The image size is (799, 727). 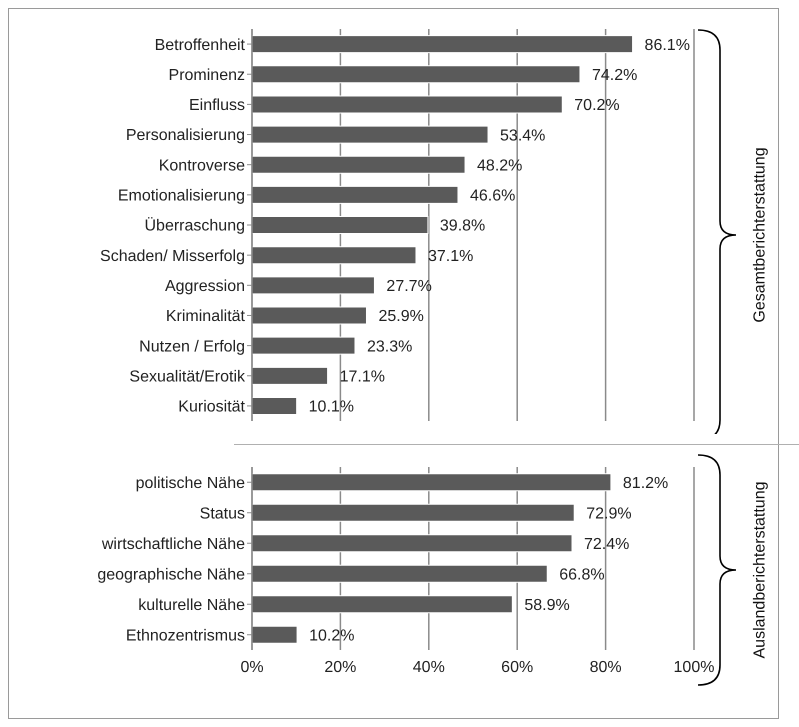 What do you see at coordinates (192, 605) in the screenshot?
I see `y-tick-label: kulturelle Nähe` at bounding box center [192, 605].